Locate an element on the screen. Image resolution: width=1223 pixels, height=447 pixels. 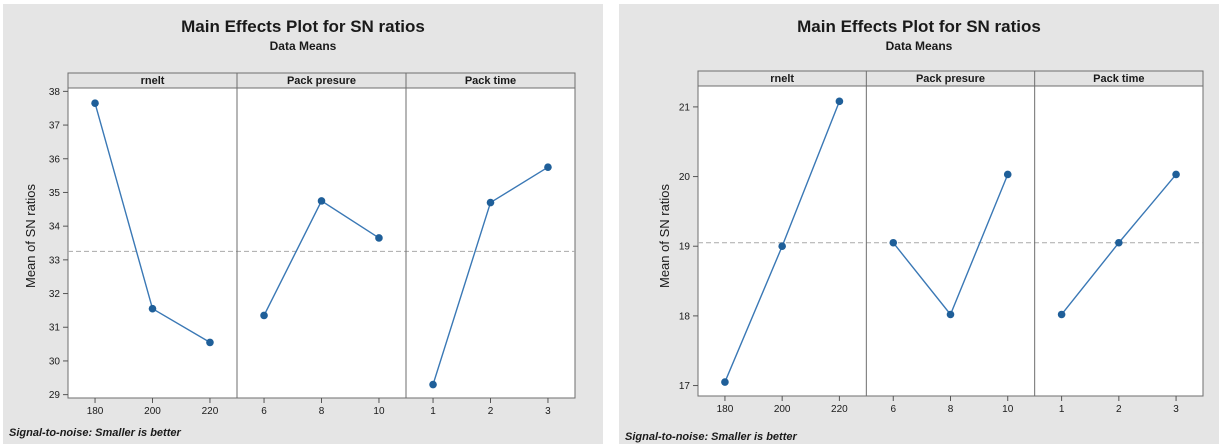
y-tick-label: 32 is located at coordinates (55, 294).